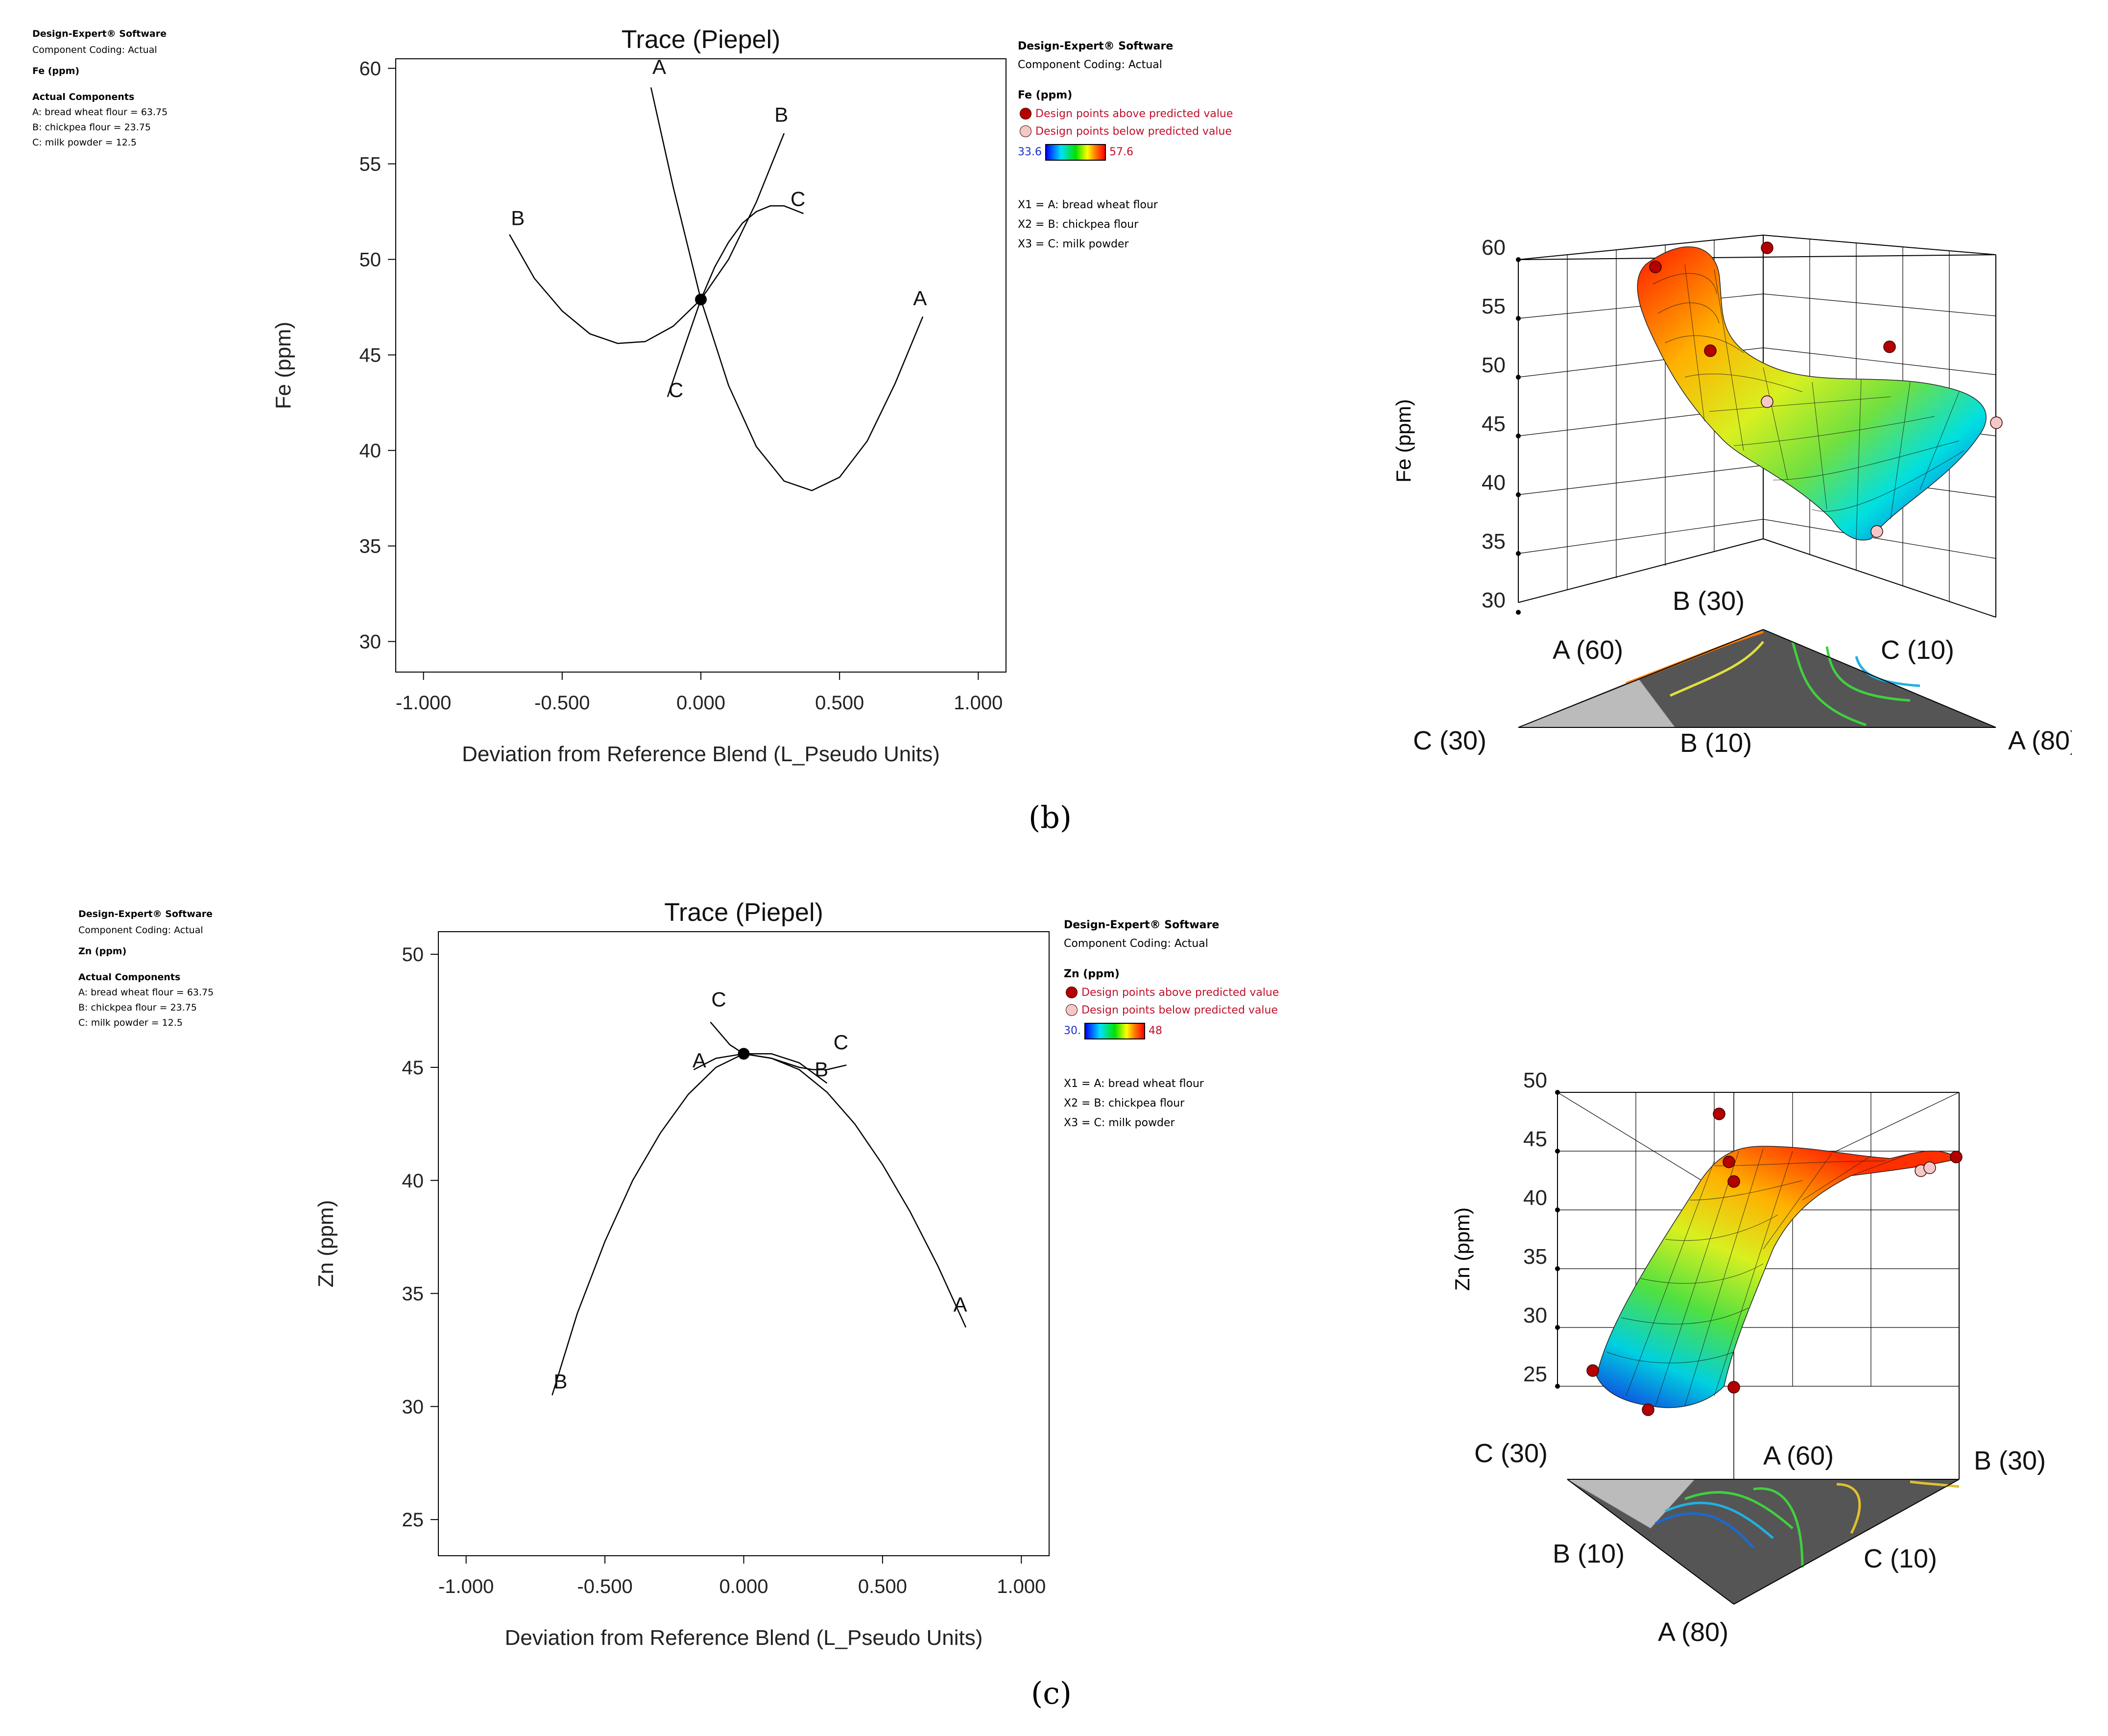  What do you see at coordinates (145, 914) in the screenshot?
I see `info-software: Design-Expert® Software` at bounding box center [145, 914].